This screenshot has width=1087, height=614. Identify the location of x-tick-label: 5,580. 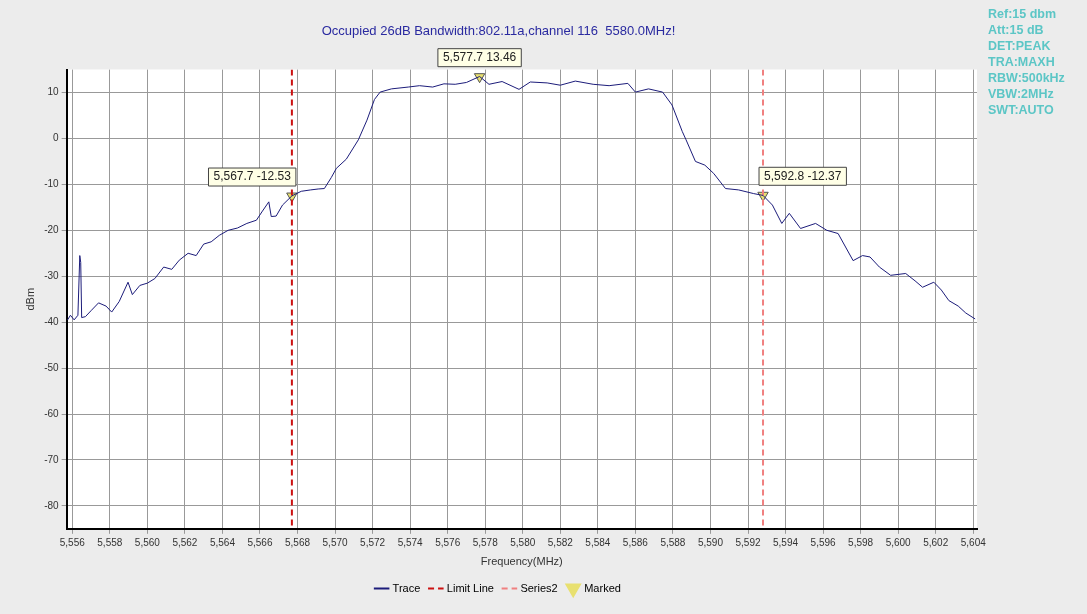
(523, 542).